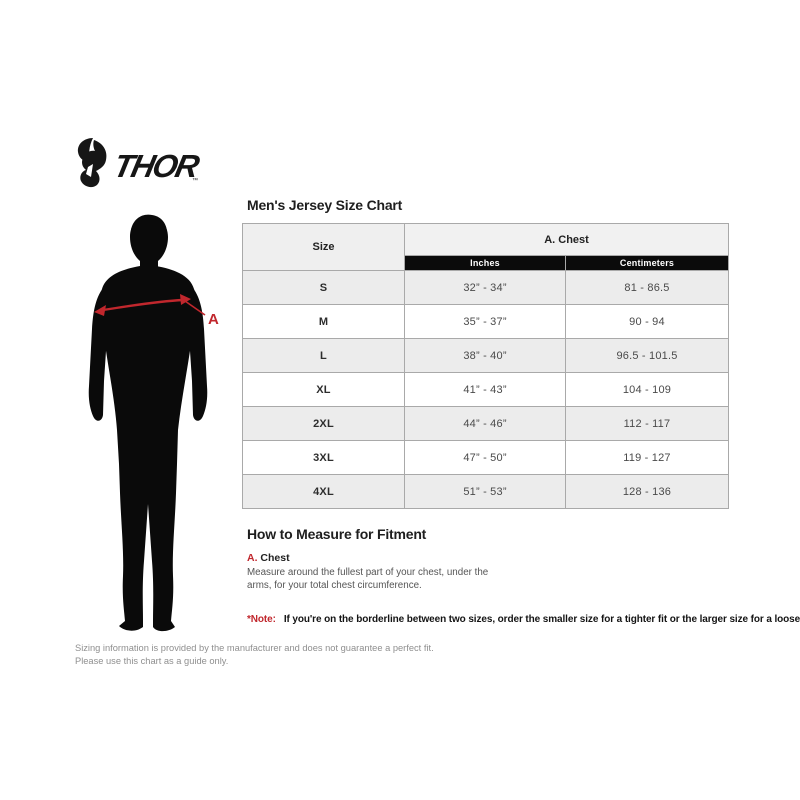  I want to click on measure-item-name: Chest, so click(275, 558).